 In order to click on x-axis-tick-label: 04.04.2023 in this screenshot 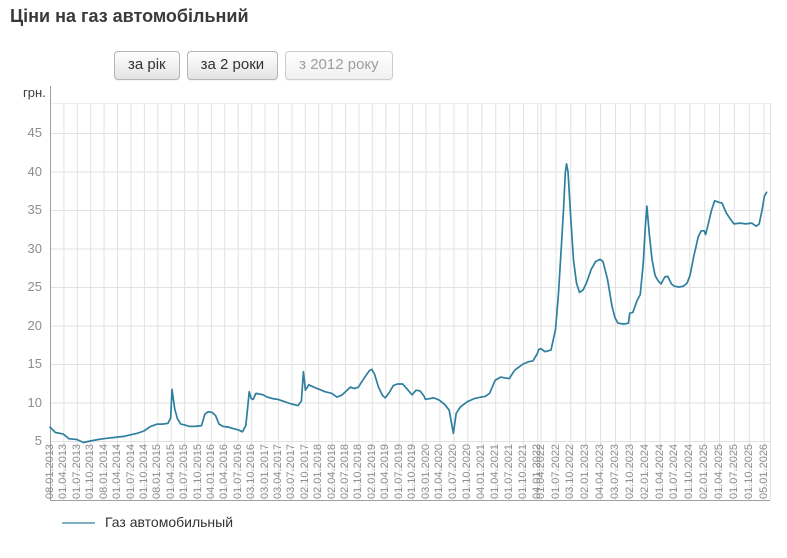, I will do `click(600, 471)`.